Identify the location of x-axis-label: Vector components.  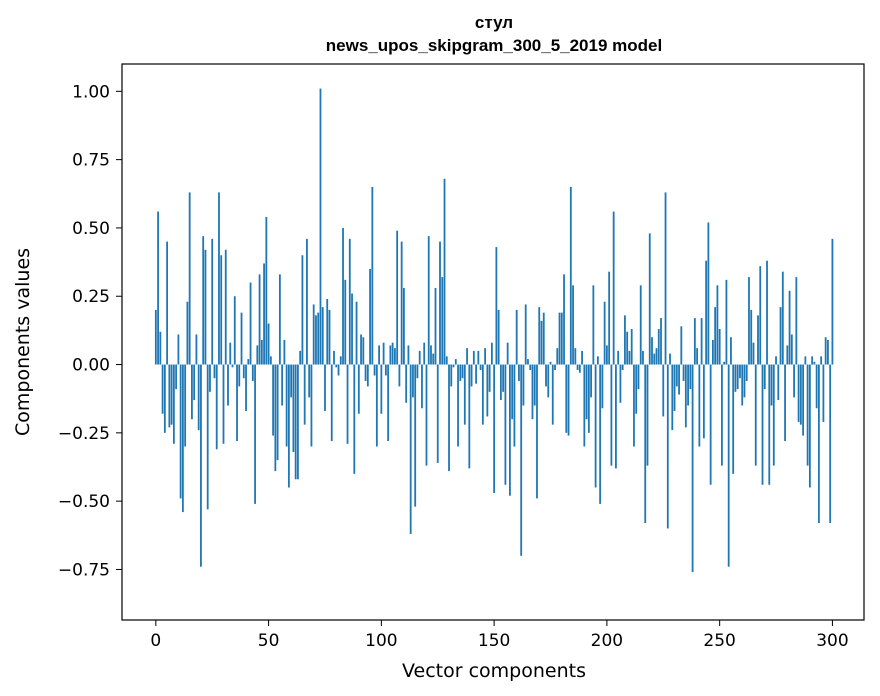
(494, 671).